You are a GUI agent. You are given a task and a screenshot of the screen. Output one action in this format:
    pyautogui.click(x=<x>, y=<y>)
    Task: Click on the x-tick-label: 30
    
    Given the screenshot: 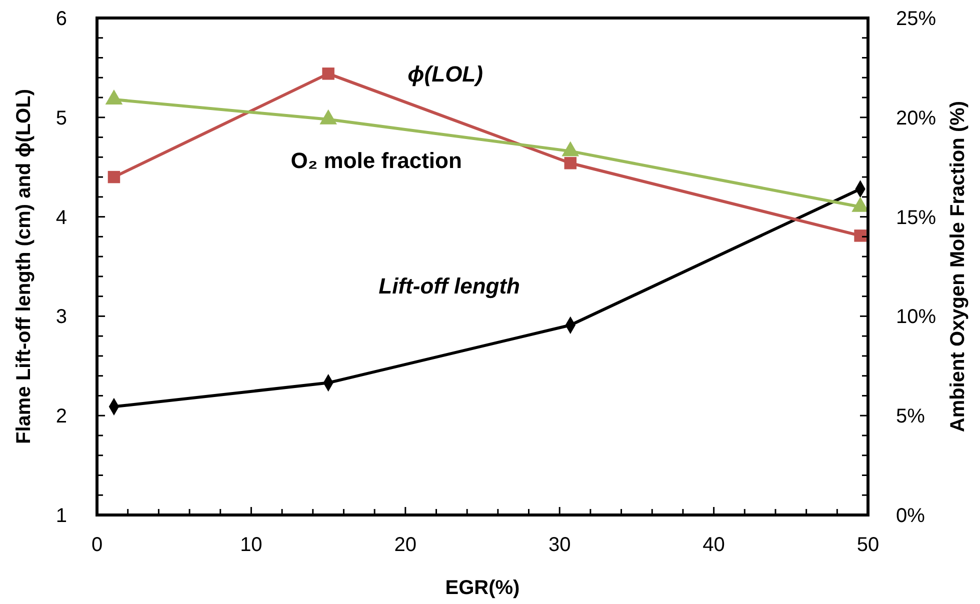 What is the action you would take?
    pyautogui.click(x=559, y=545)
    